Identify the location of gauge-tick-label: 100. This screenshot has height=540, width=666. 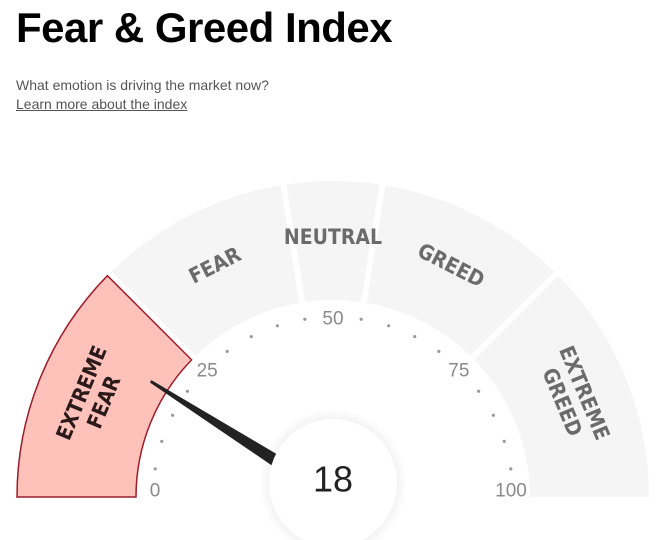
(511, 491).